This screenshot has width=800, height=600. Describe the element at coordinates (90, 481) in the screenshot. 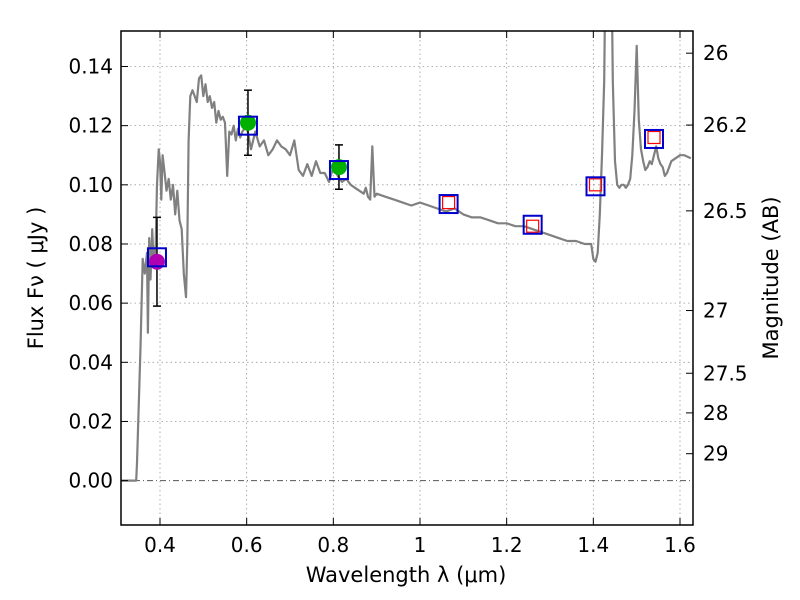

I see `y-tick-label: 0.00` at that location.